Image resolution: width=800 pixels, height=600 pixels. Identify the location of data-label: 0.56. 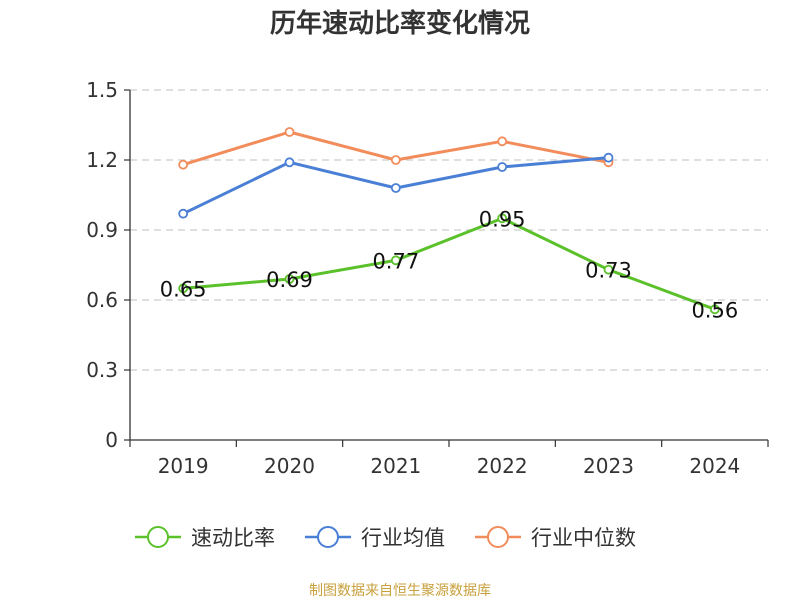
(714, 310).